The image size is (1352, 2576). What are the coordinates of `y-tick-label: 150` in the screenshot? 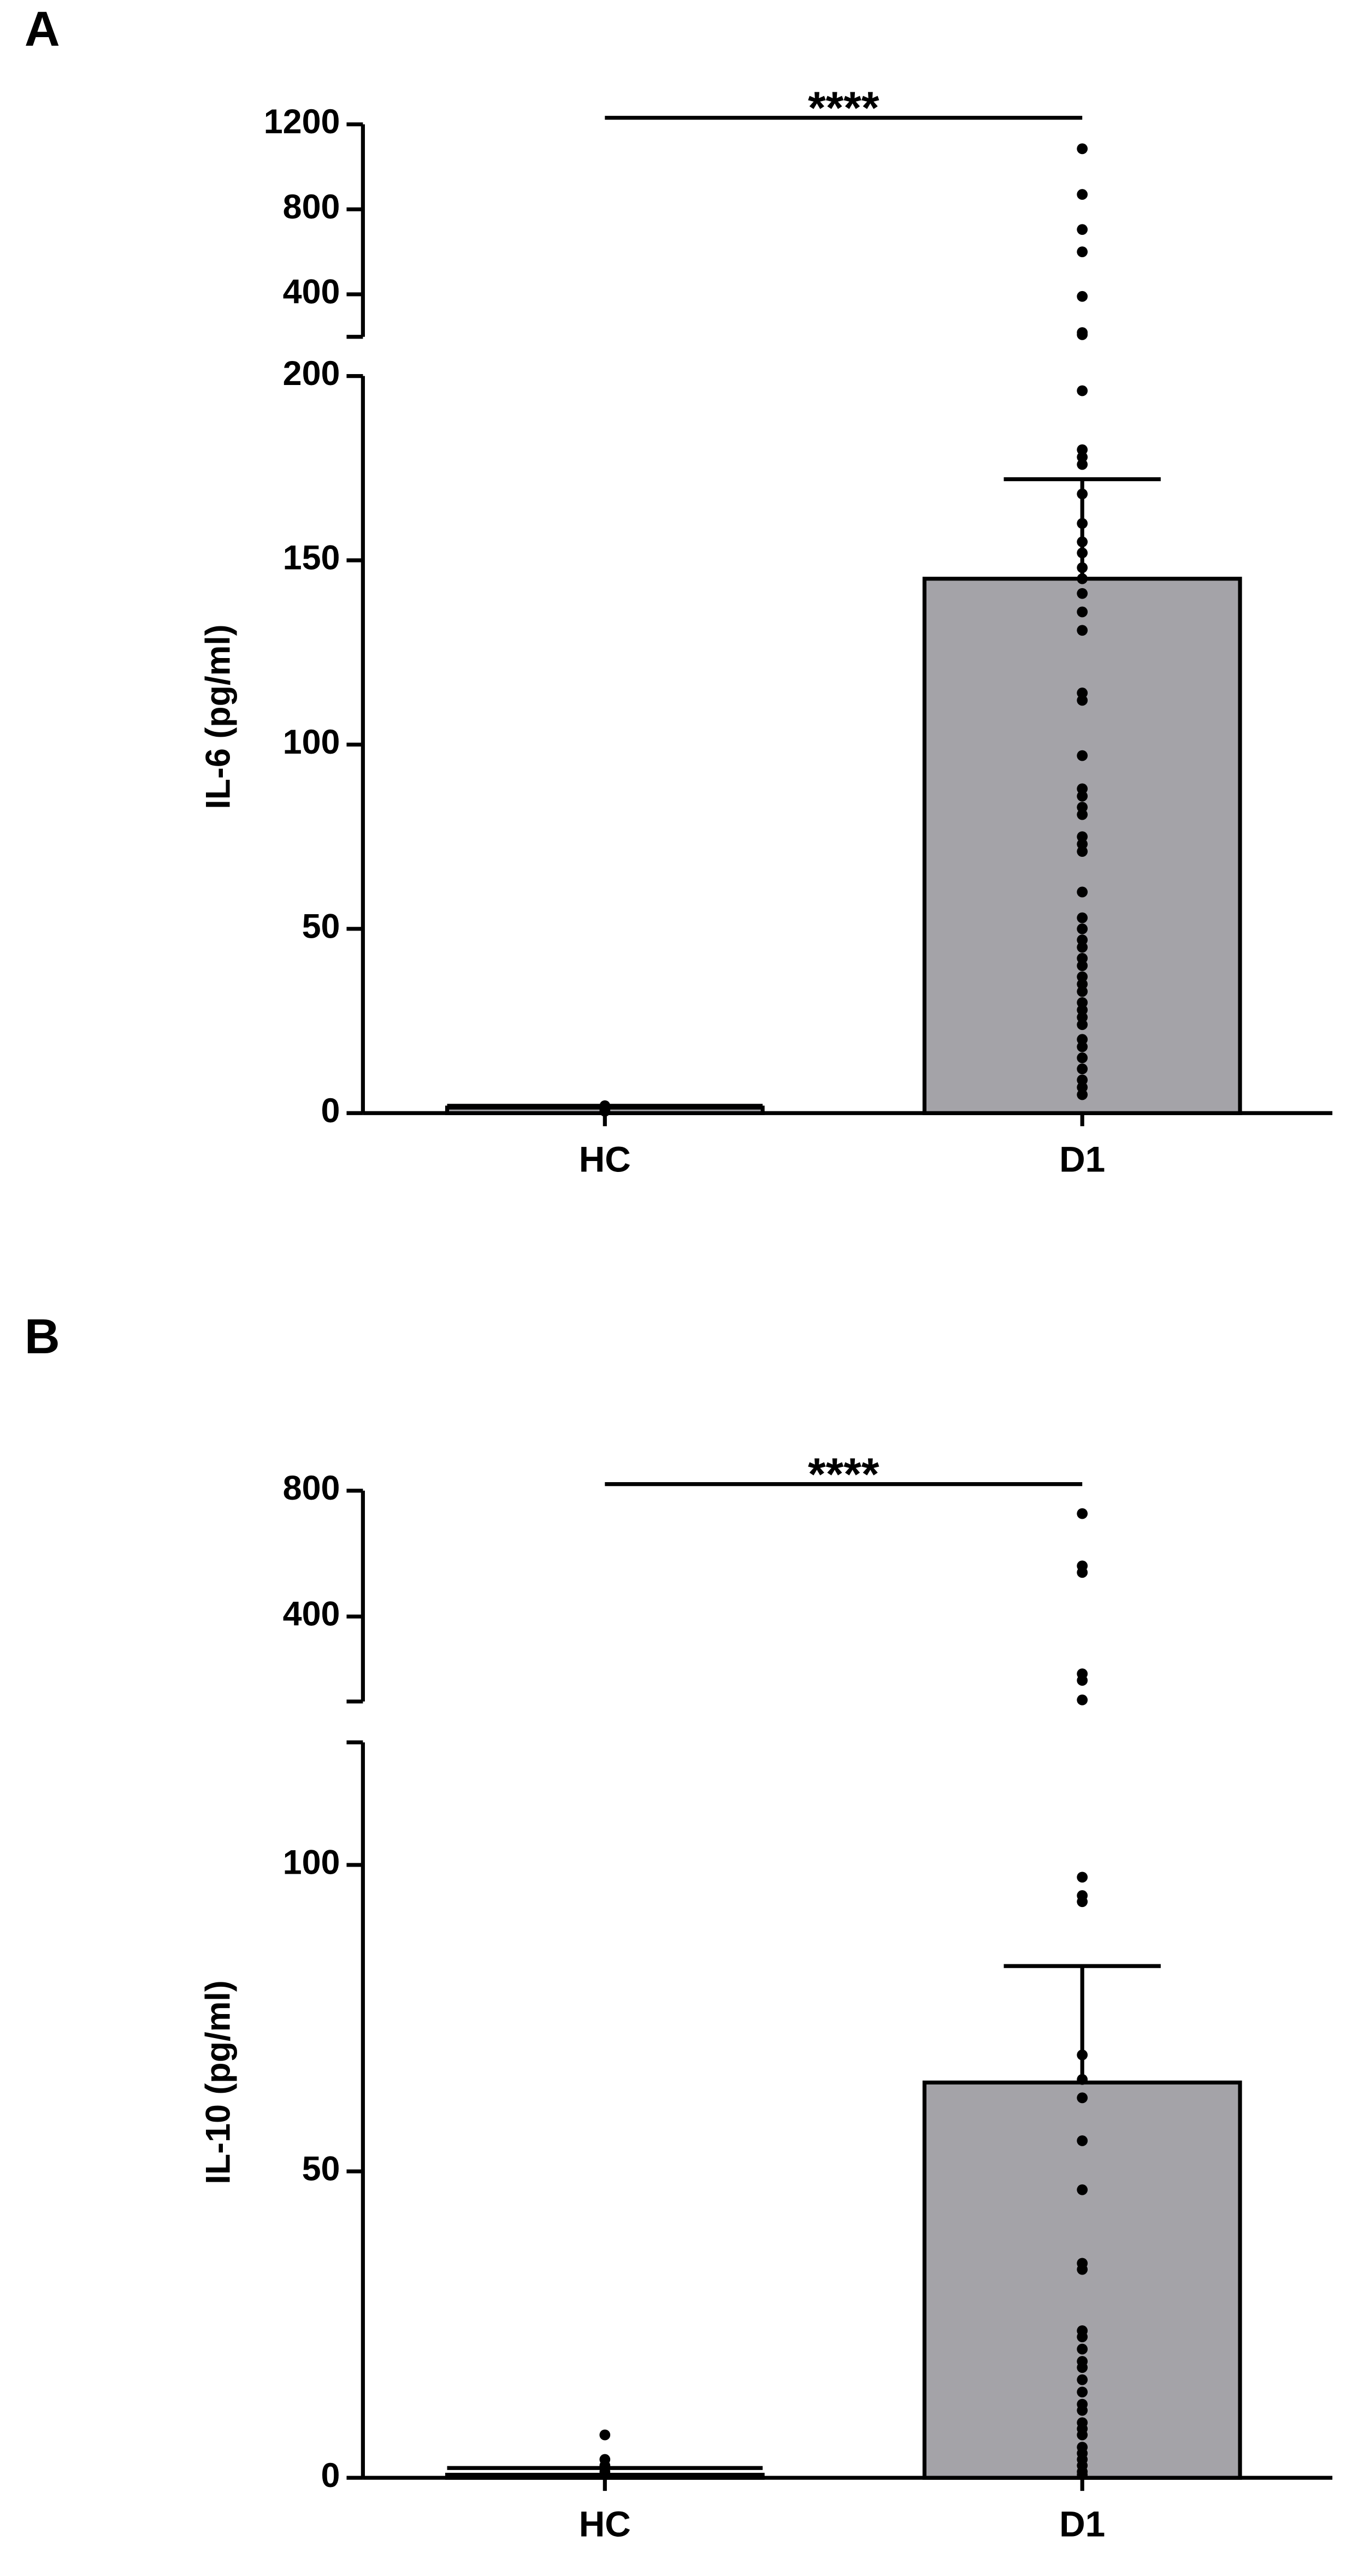 It's located at (311, 558).